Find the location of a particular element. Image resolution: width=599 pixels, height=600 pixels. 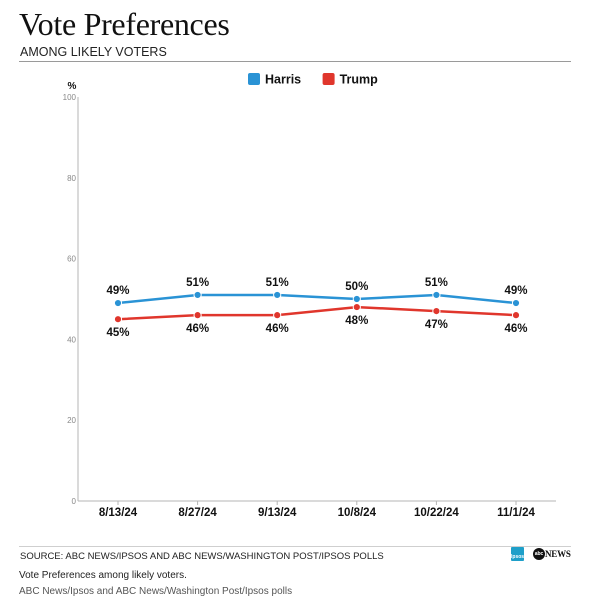

x-tick-label: 10/22/24 is located at coordinates (436, 513).